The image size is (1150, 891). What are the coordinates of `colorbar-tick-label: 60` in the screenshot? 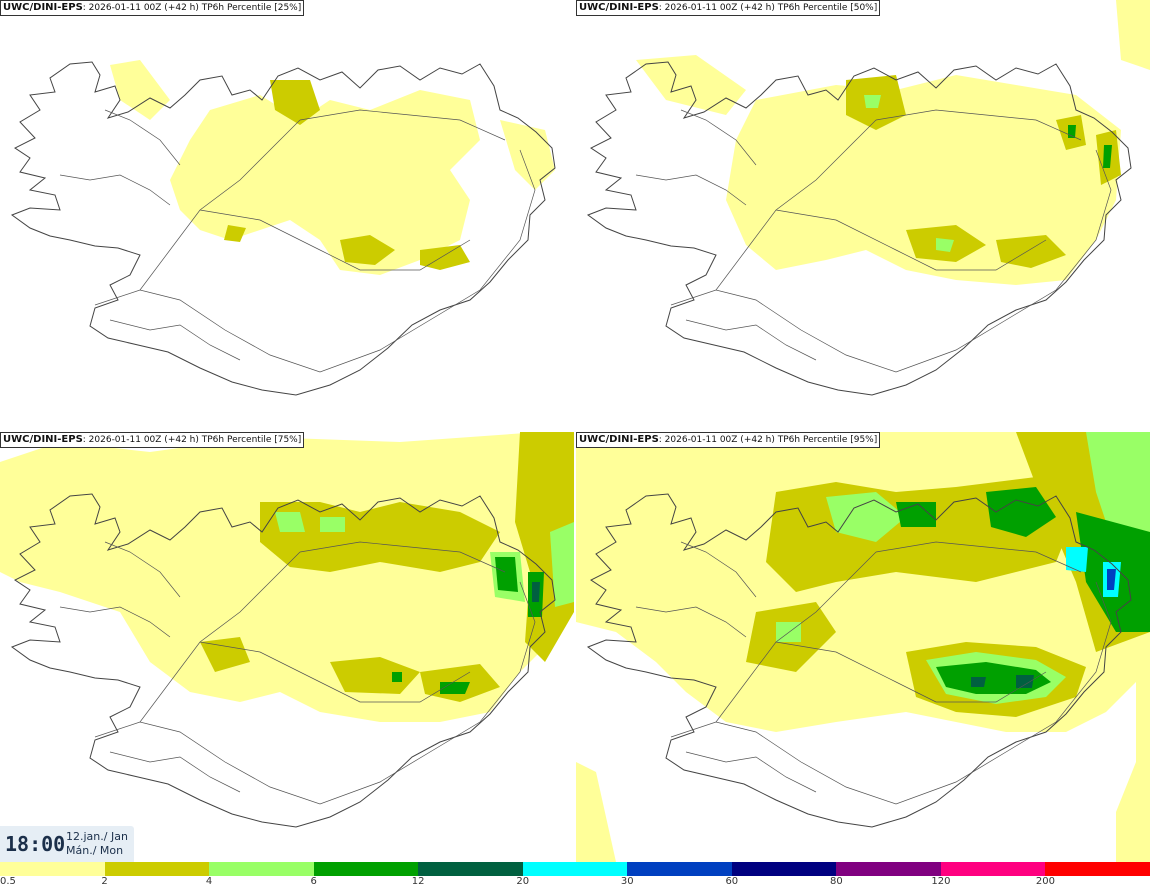 It's located at (732, 881).